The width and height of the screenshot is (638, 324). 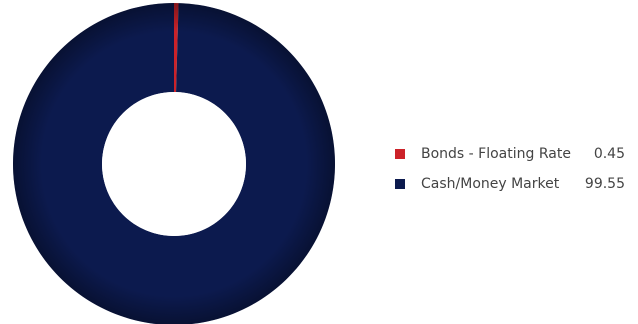 What do you see at coordinates (604, 184) in the screenshot?
I see `legend-value-cash-money-market: 99.55` at bounding box center [604, 184].